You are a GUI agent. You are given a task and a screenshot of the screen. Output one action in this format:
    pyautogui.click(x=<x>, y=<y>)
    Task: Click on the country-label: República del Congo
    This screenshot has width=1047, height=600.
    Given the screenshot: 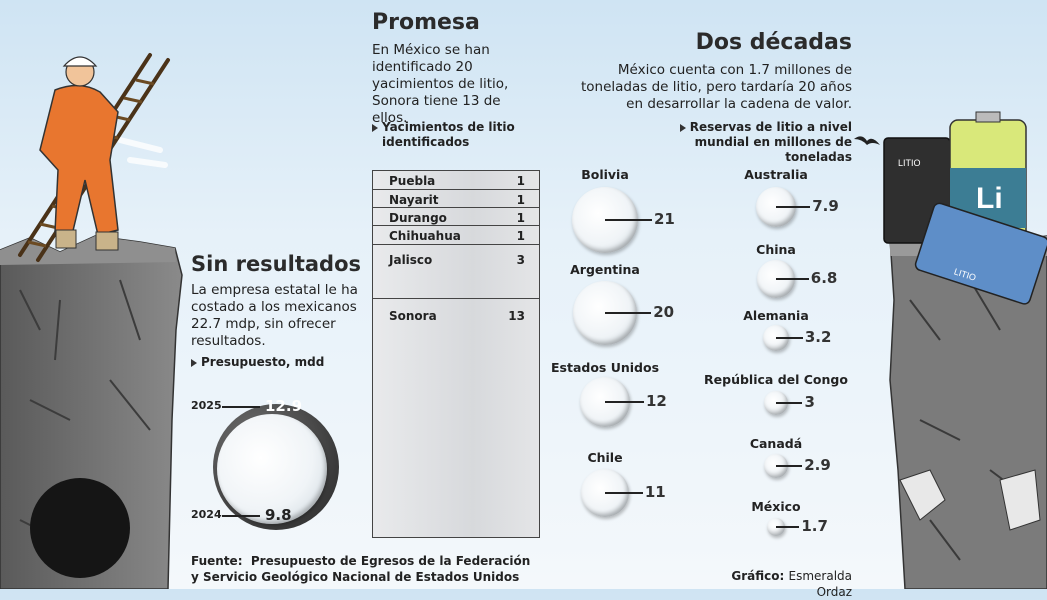 What is the action you would take?
    pyautogui.click(x=776, y=379)
    